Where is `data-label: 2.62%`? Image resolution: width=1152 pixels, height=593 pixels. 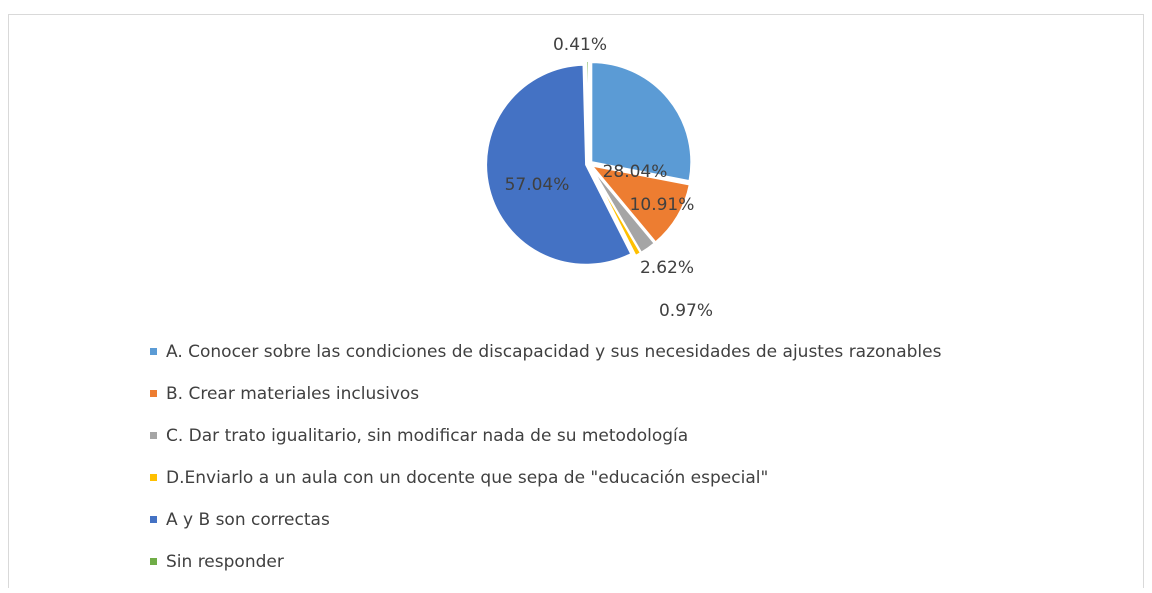 data-label: 2.62% is located at coordinates (667, 268).